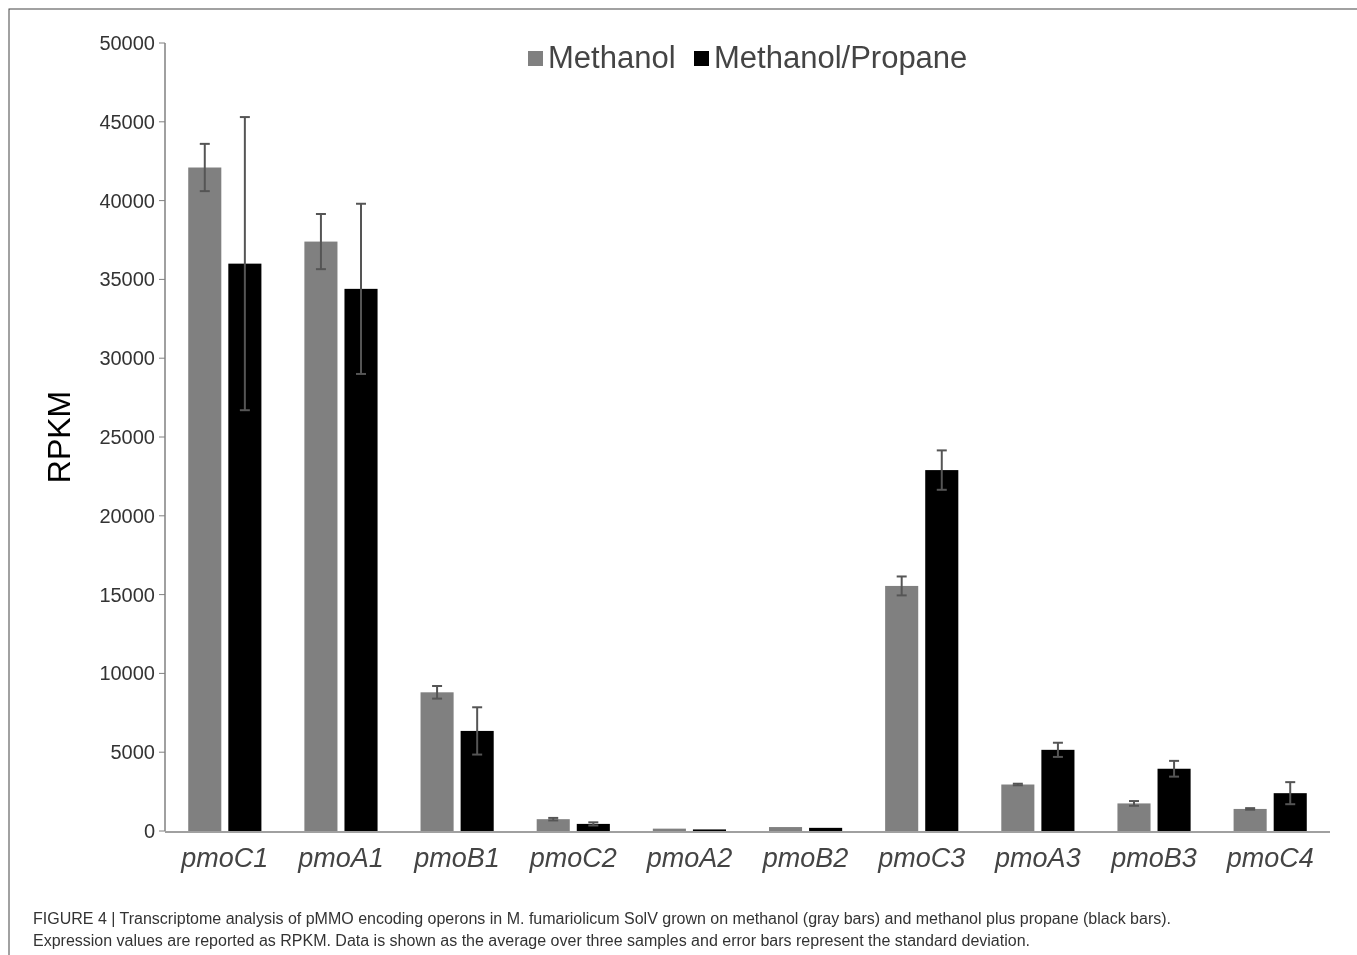 This screenshot has height=955, width=1357. Describe the element at coordinates (572, 858) in the screenshot. I see `x-tick-label: pmoC2` at that location.